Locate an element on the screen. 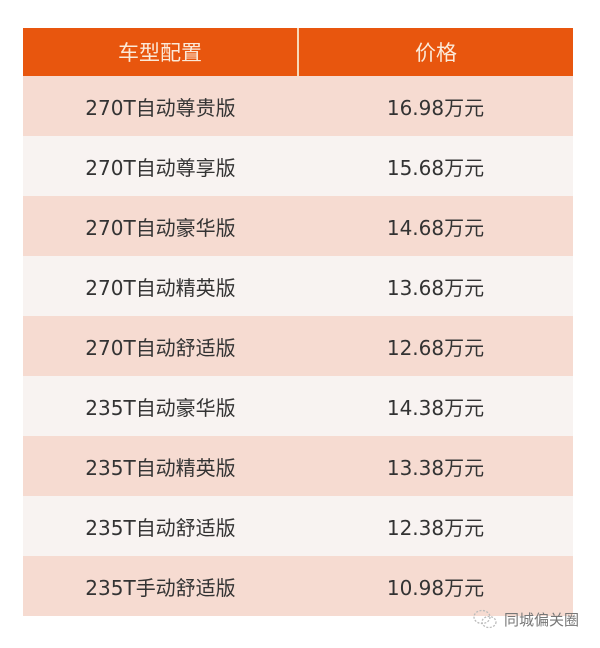 The width and height of the screenshot is (600, 648). watermark-text: 同城偏关圈 is located at coordinates (542, 619).